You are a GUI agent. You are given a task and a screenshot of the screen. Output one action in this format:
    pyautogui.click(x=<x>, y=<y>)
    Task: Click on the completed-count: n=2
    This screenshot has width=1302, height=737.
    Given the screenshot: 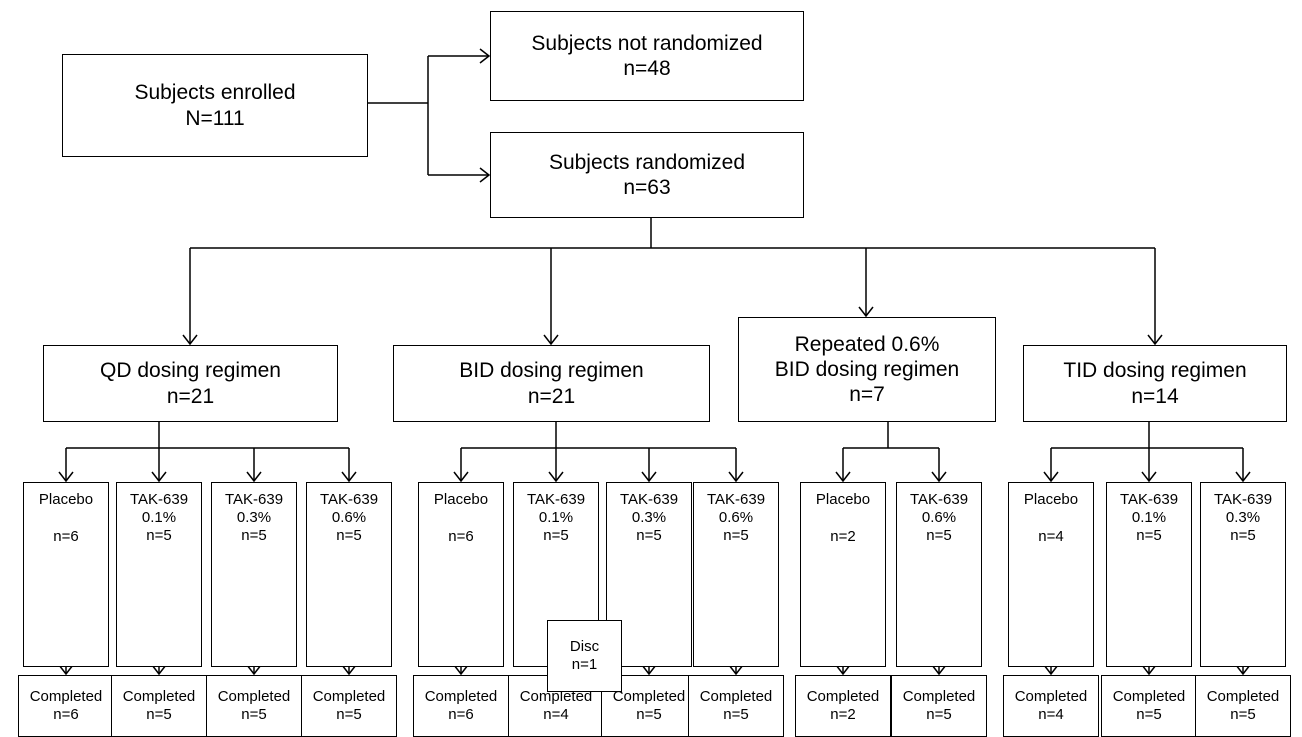 What is the action you would take?
    pyautogui.click(x=843, y=714)
    